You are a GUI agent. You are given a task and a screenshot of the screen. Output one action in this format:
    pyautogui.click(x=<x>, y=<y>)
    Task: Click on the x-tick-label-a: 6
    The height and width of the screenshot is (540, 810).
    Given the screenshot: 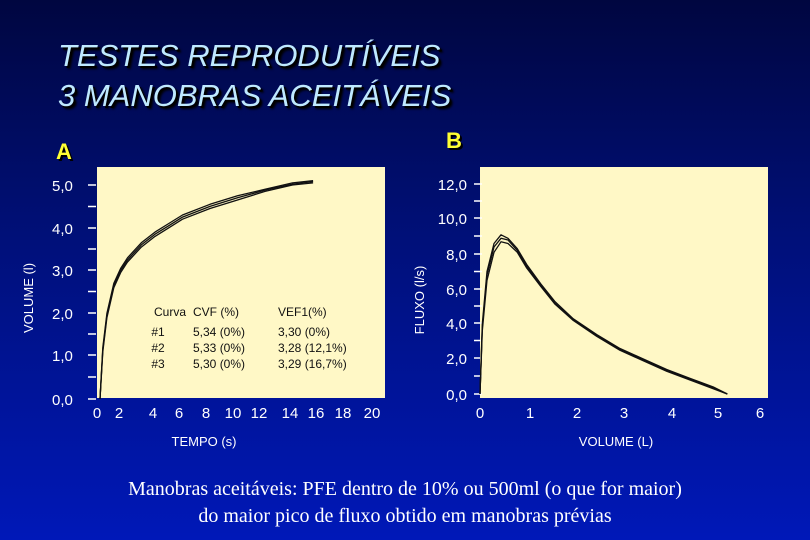 What is the action you would take?
    pyautogui.click(x=179, y=413)
    